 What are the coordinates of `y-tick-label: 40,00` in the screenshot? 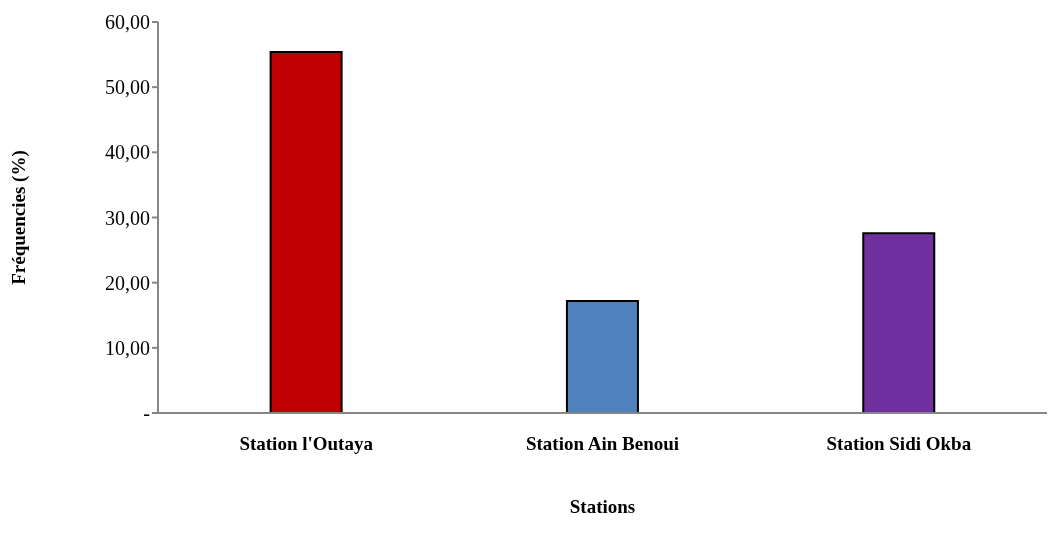 It's located at (127, 152).